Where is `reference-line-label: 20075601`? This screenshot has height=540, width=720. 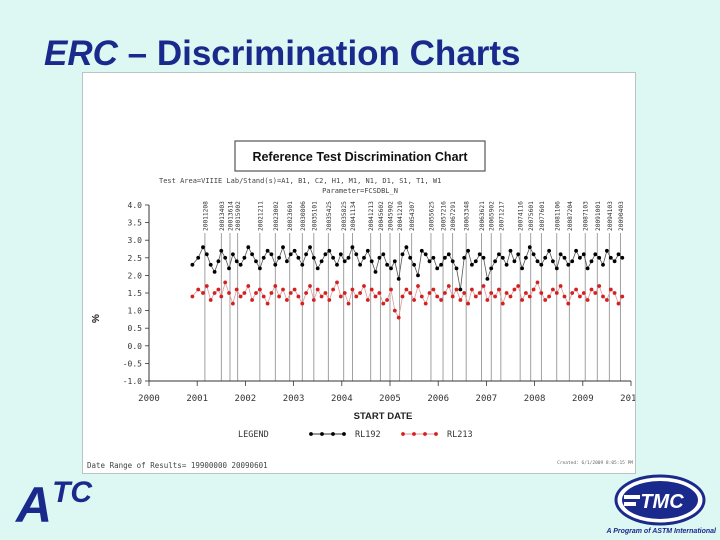
reference-line-label: 20075601 is located at coordinates (531, 216).